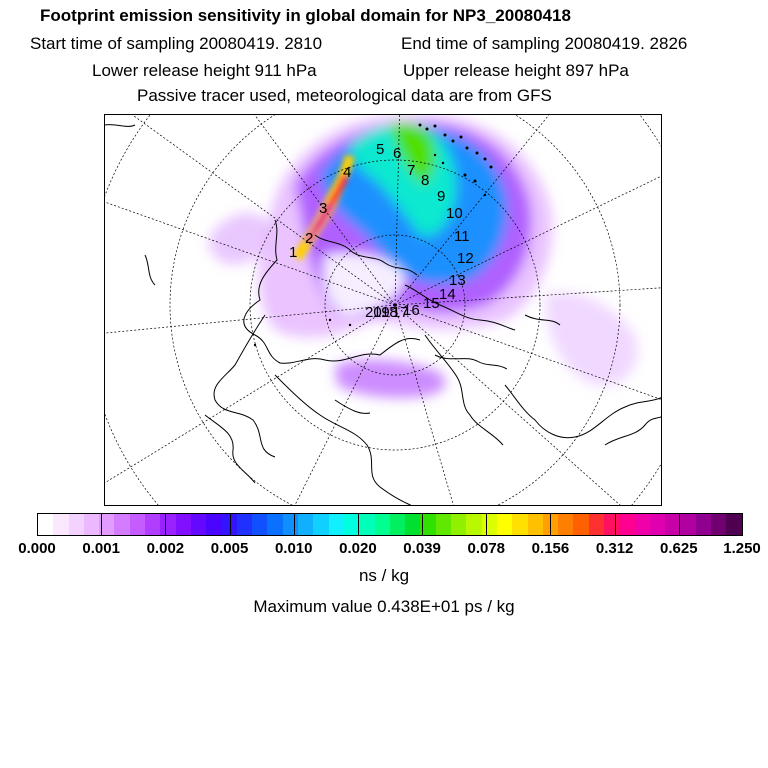 This screenshot has width=768, height=768. I want to click on colorbar-tick-label: 0.312, so click(614, 548).